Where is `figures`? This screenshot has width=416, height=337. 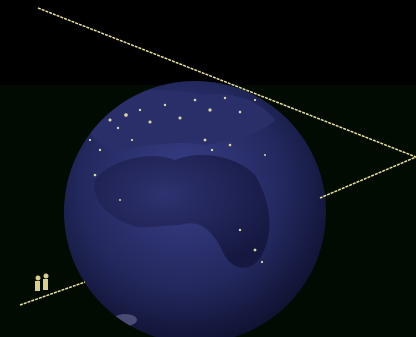
figures is located at coordinates (42, 282).